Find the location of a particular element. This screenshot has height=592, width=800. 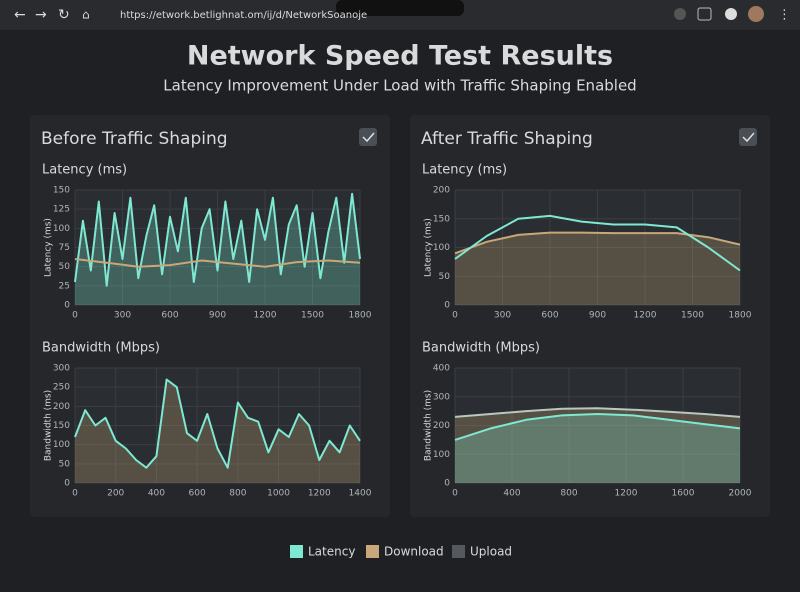

y-tick-label: 400 is located at coordinates (441, 369).